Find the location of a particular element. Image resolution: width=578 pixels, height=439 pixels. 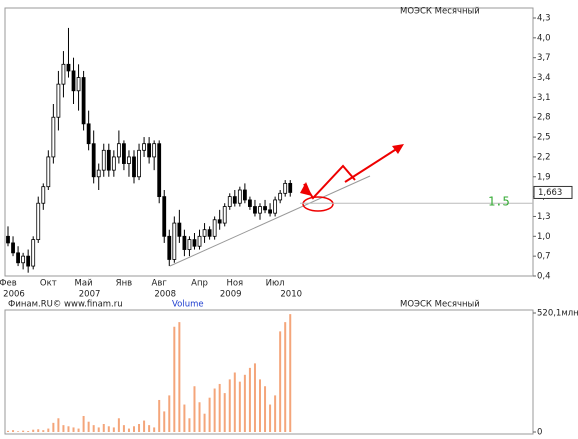

source: Финам.RU© www.finam.ru is located at coordinates (65, 305).